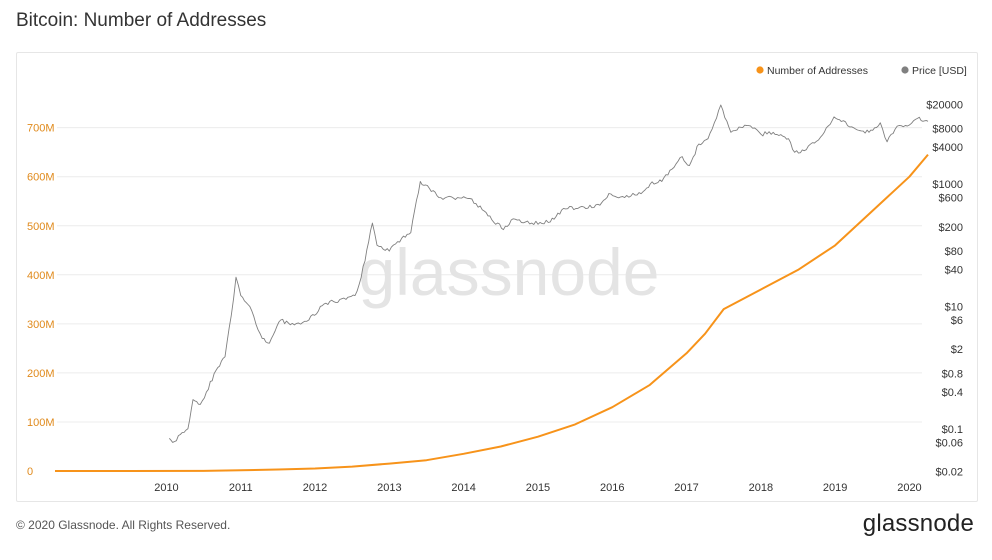  Describe the element at coordinates (41, 374) in the screenshot. I see `left-axis-tick-label: 200M` at that location.